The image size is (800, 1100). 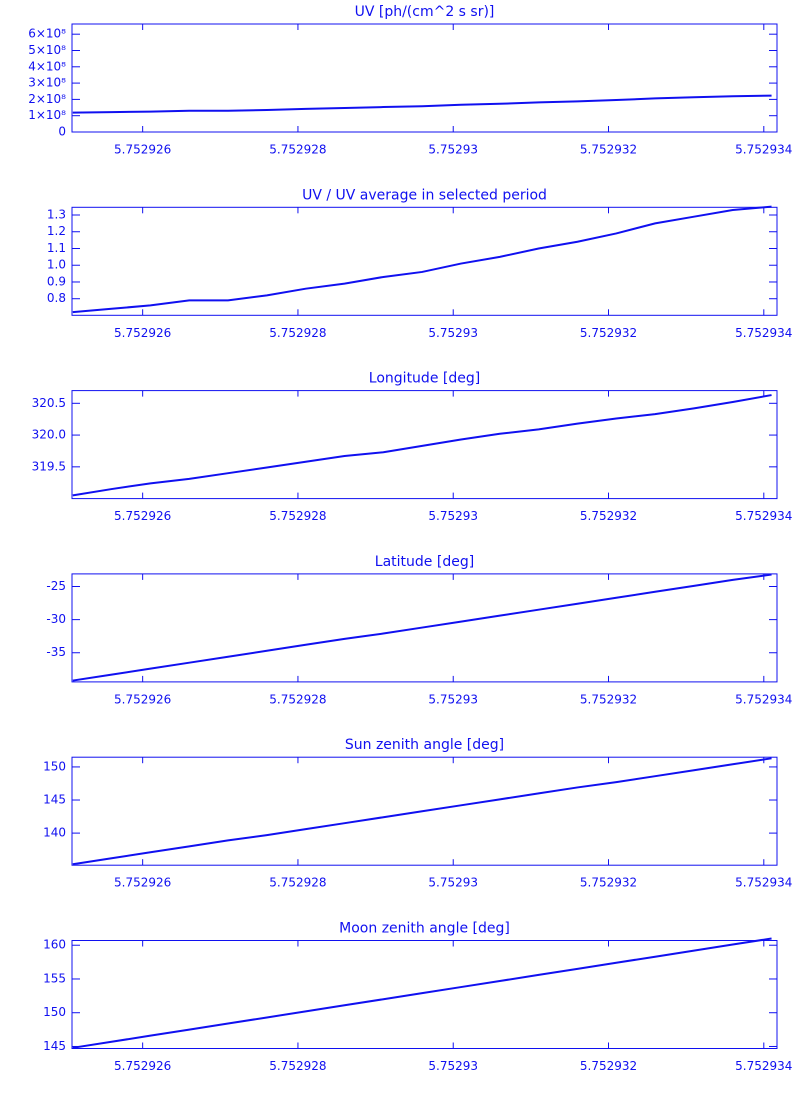 I want to click on y-tick-label: 1.1, so click(x=56, y=248).